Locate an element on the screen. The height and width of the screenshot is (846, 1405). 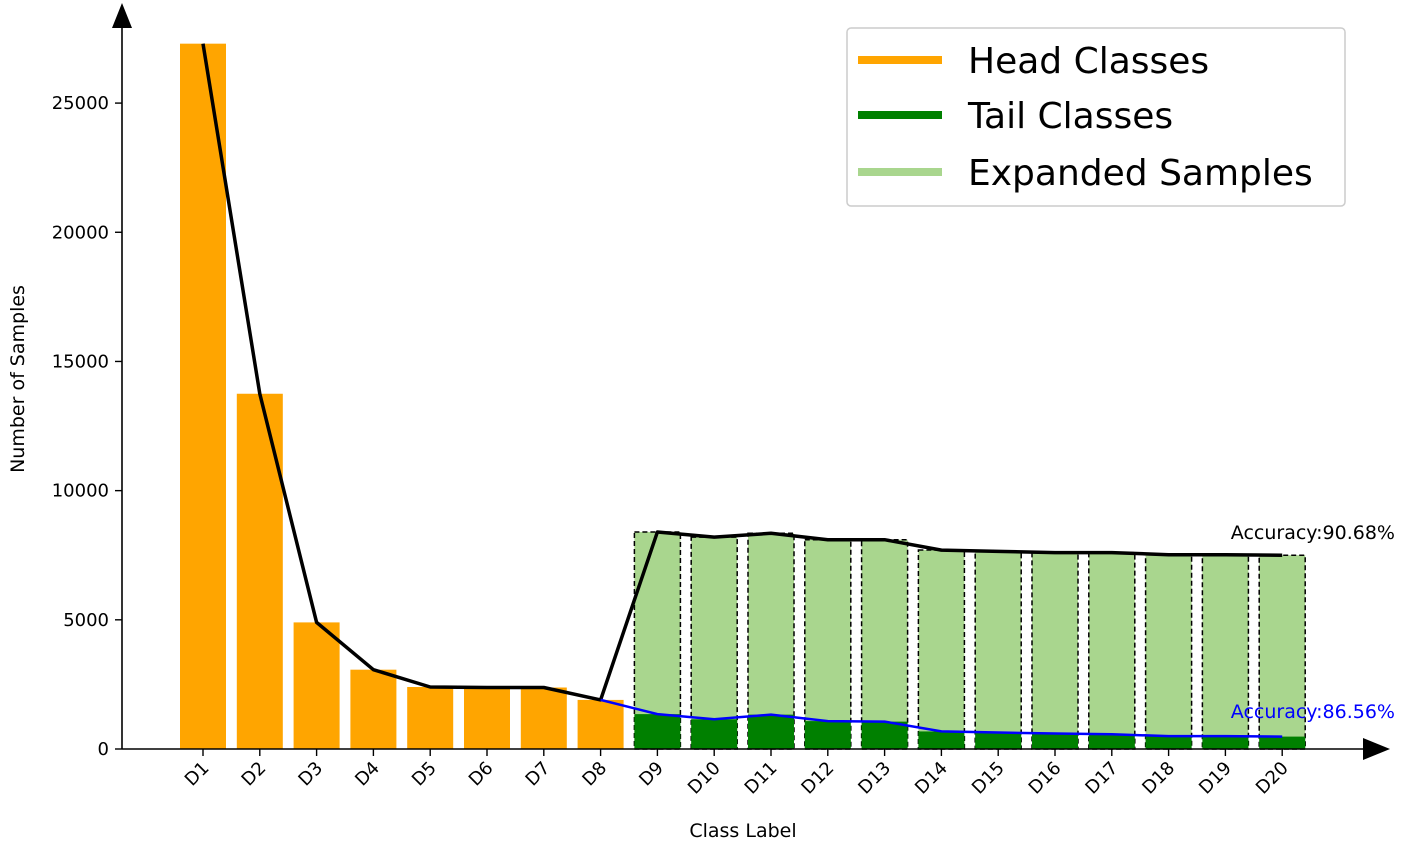
legend-frame is located at coordinates (1096, 117).